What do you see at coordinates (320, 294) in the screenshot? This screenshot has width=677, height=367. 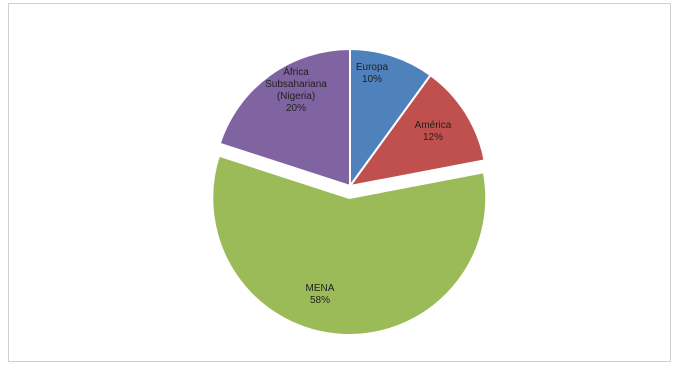 I see `slice-label-2: MENA 58%` at bounding box center [320, 294].